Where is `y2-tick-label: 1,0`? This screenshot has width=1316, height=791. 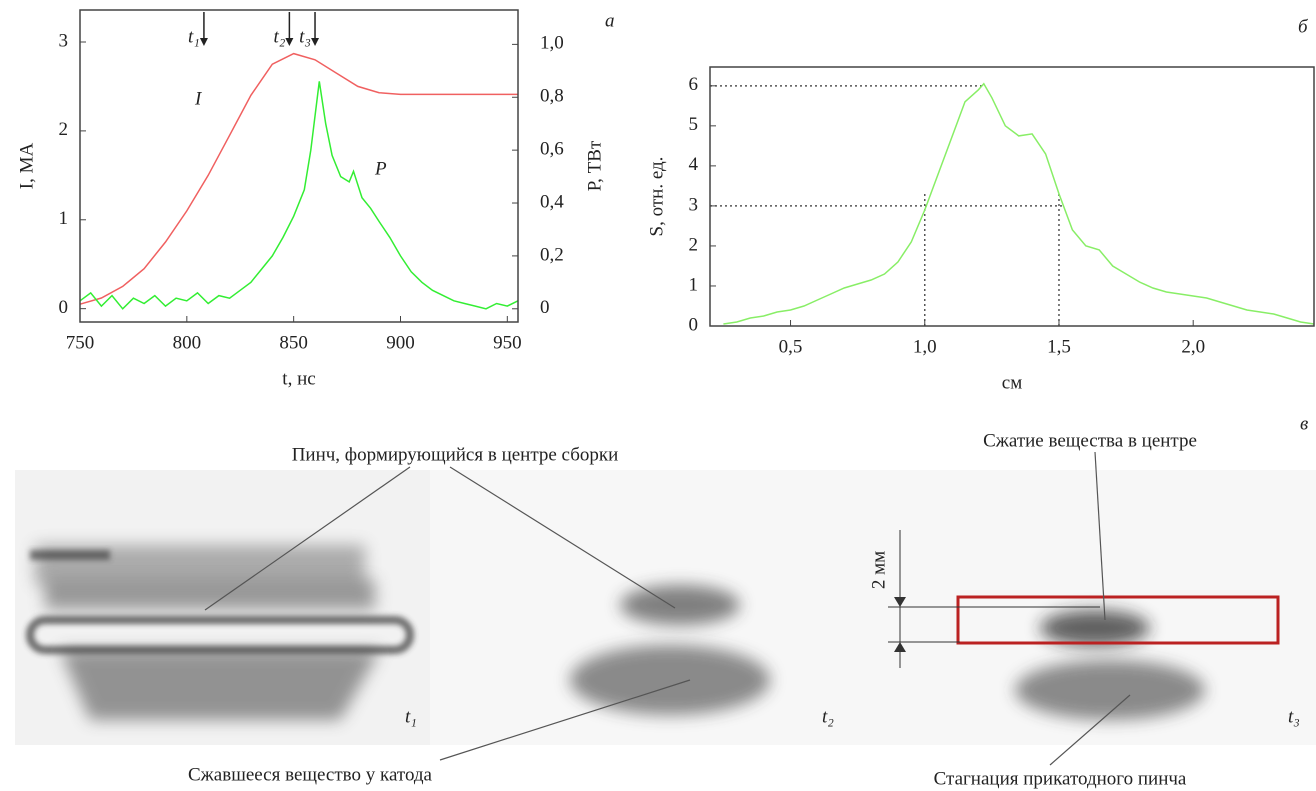 y2-tick-label: 1,0 is located at coordinates (552, 43).